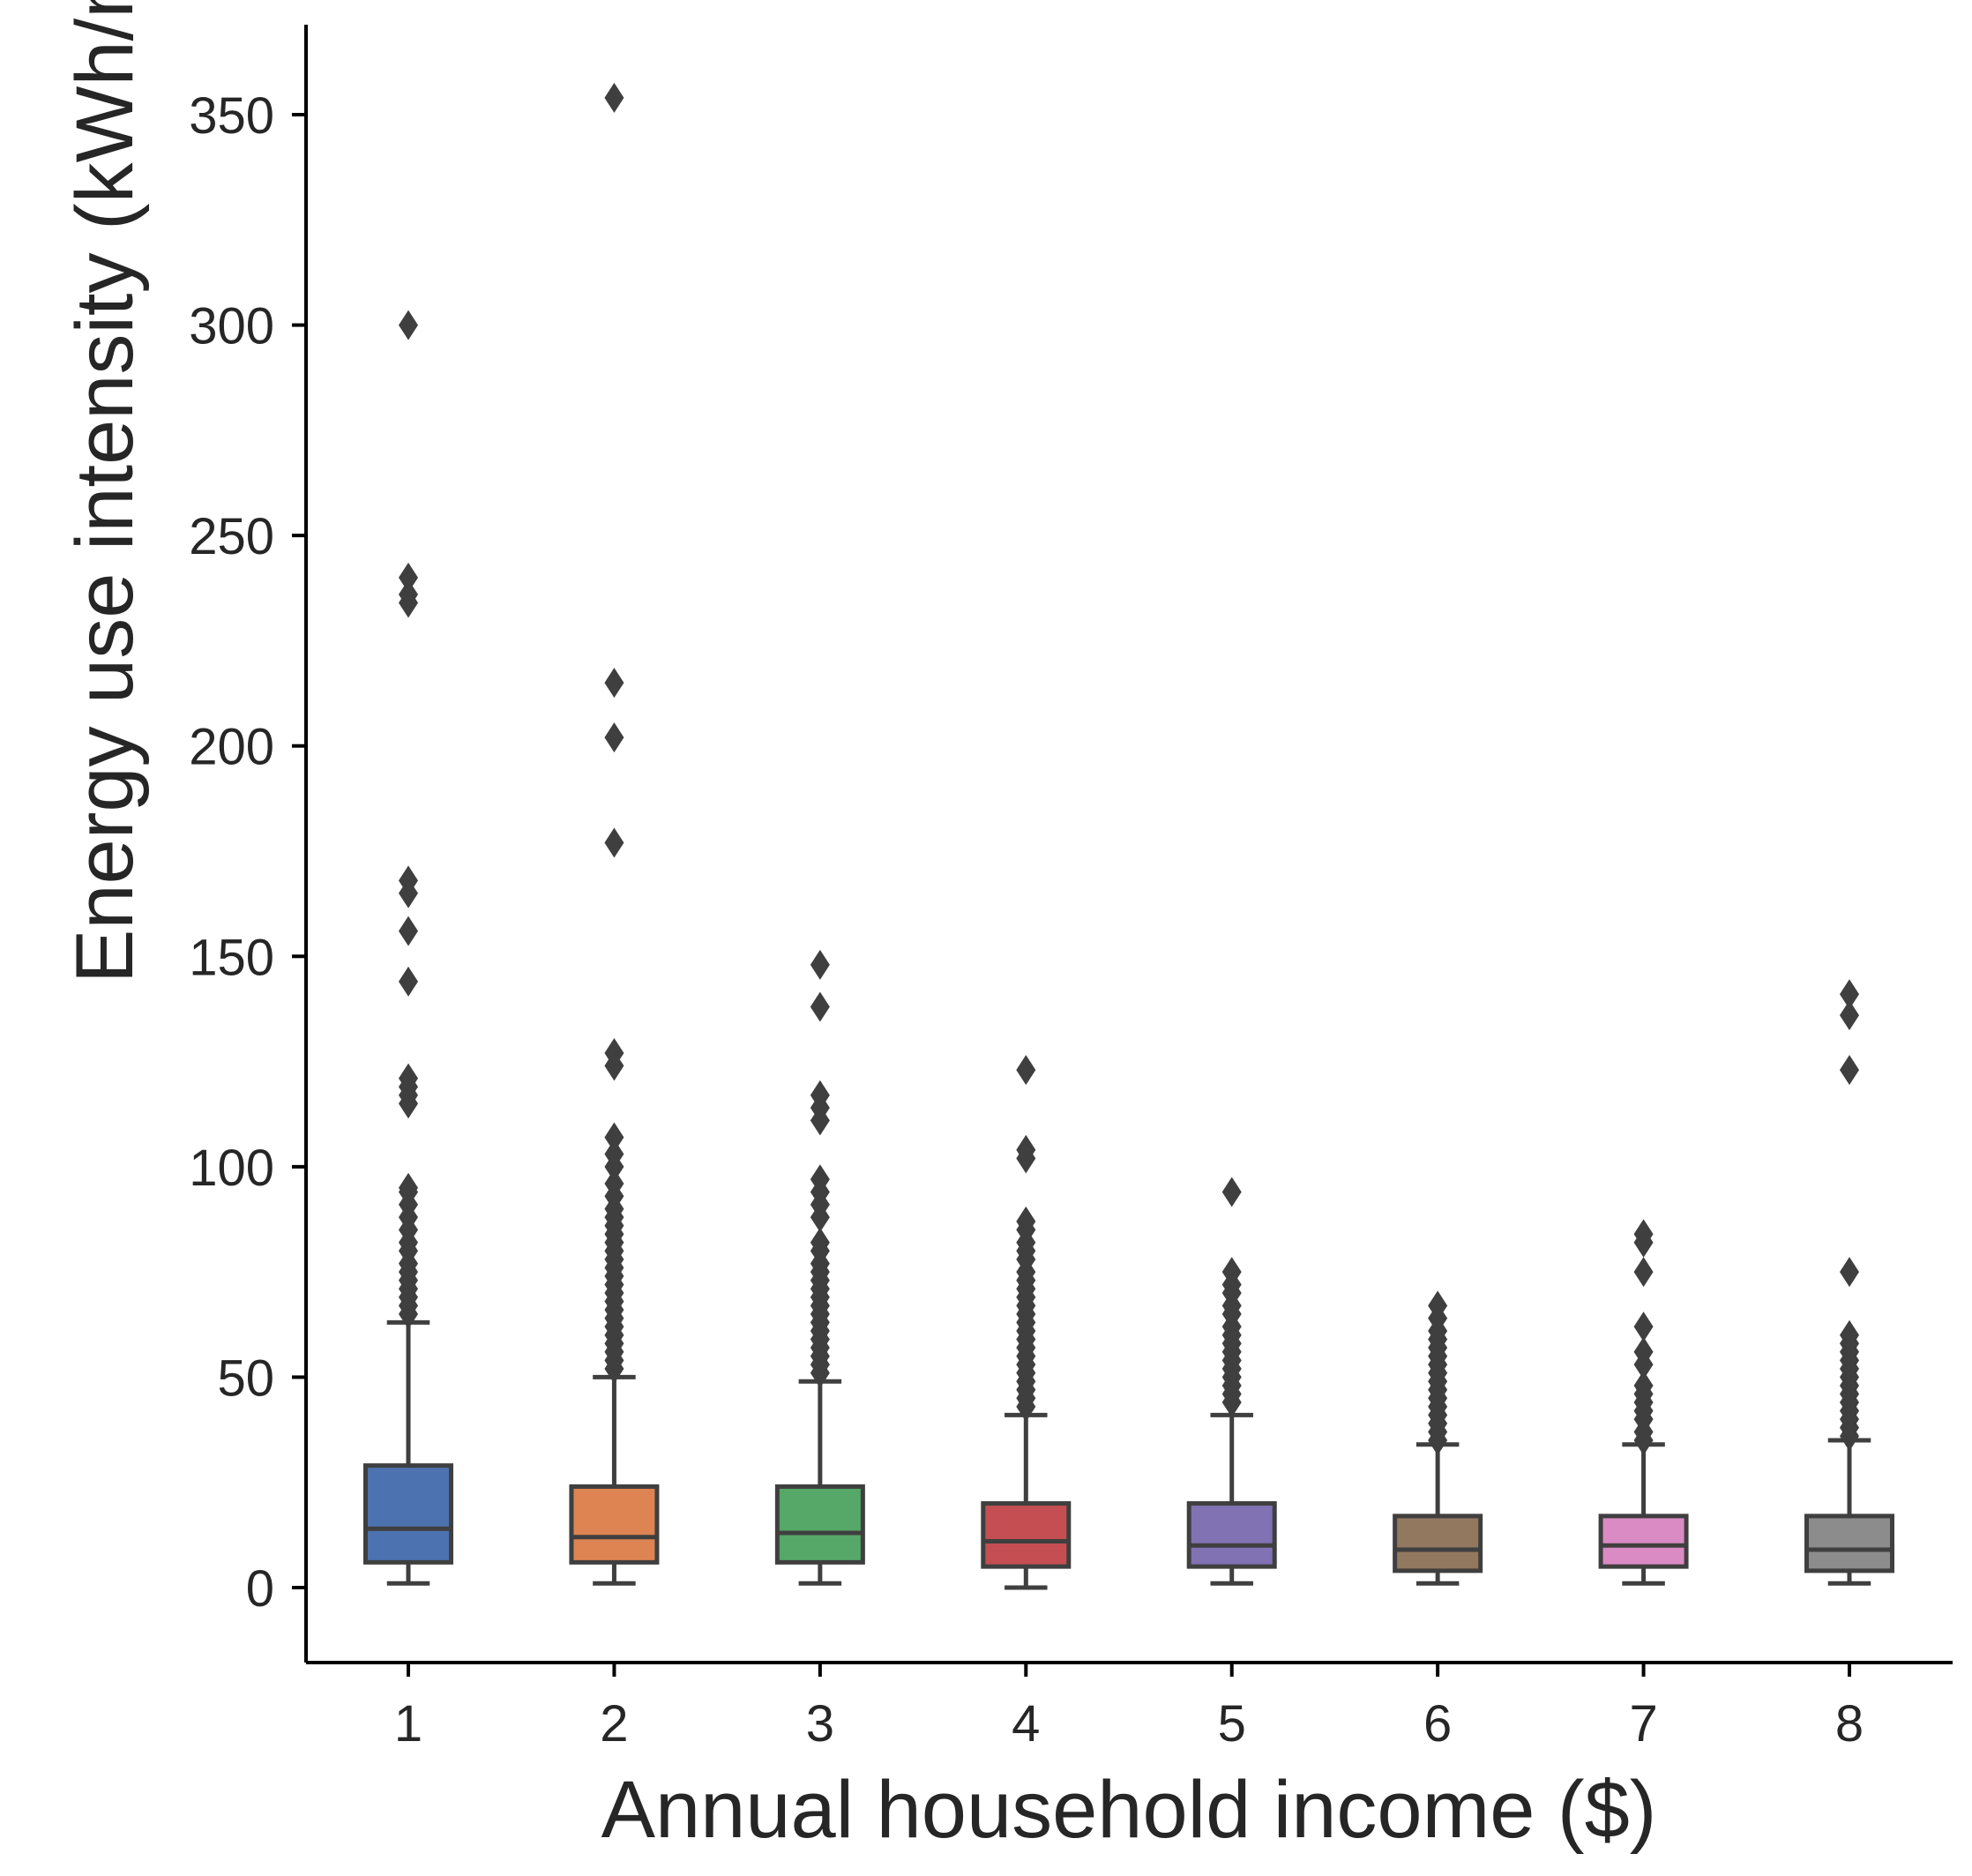  What do you see at coordinates (1849, 1724) in the screenshot?
I see `x-tick-label: 8` at bounding box center [1849, 1724].